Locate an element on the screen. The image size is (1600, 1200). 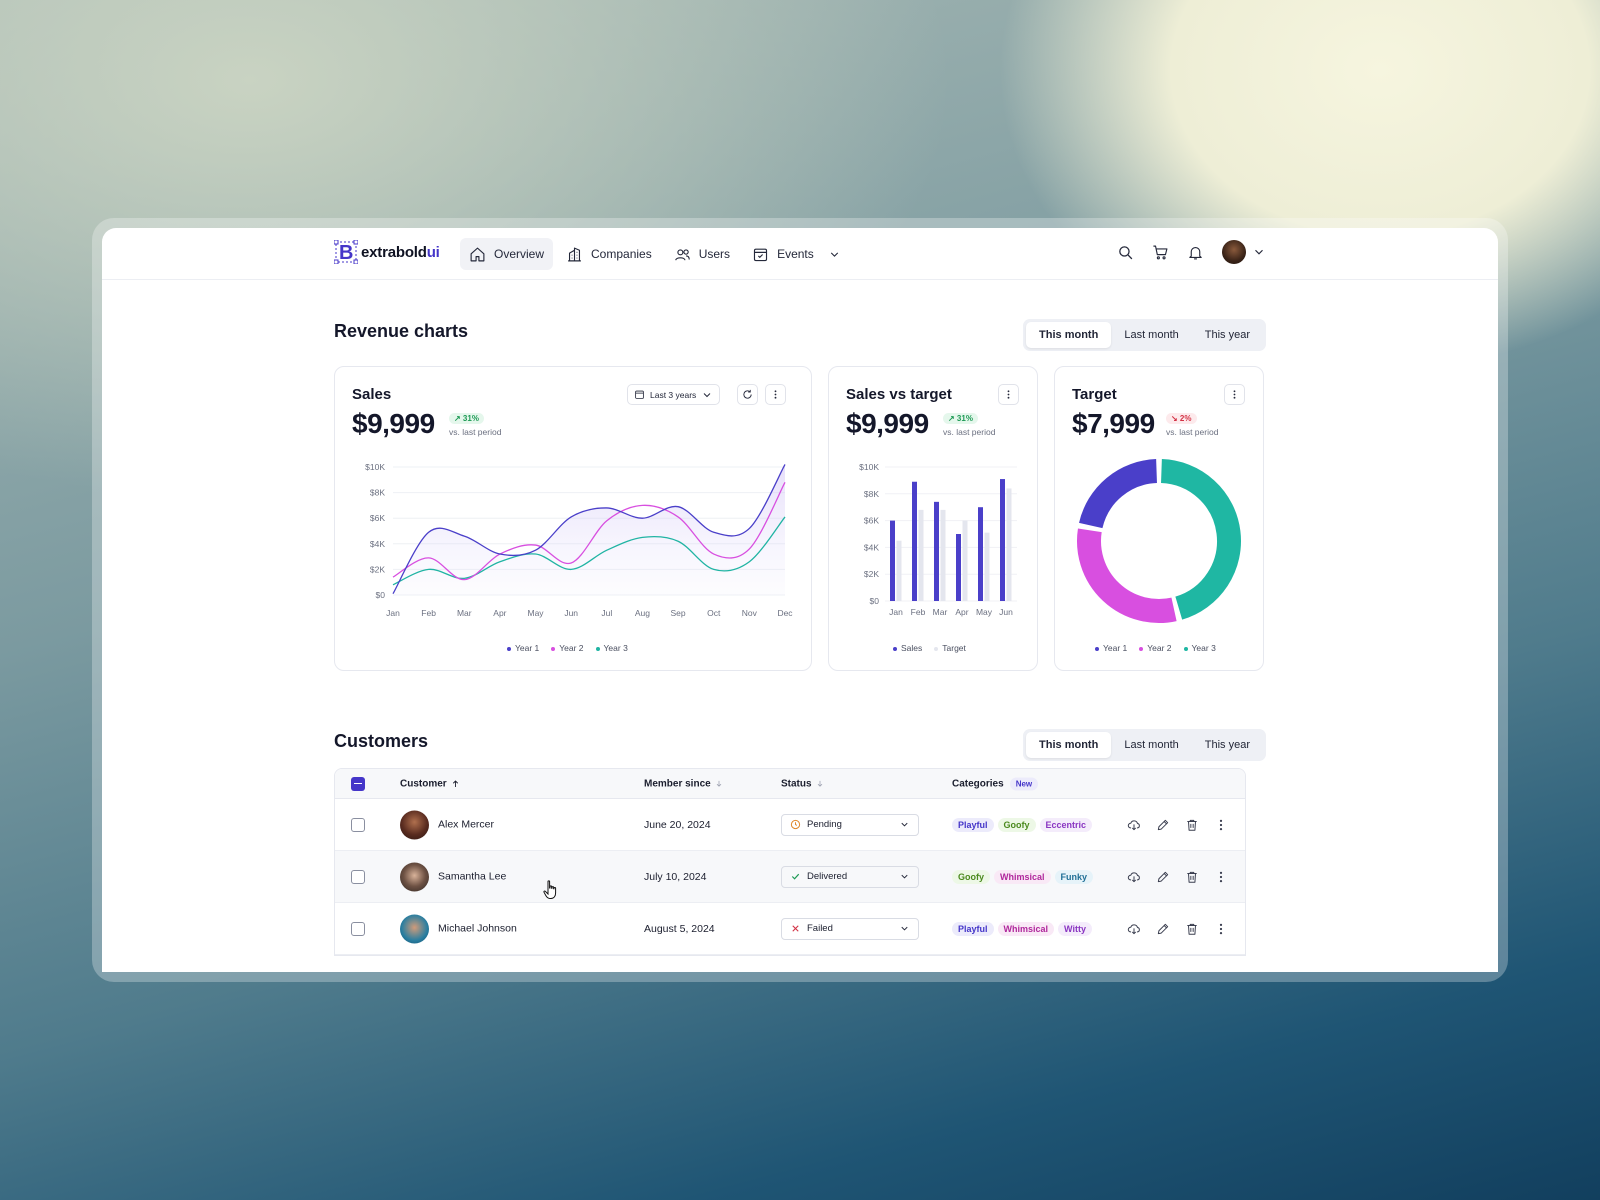
member-since: July 10, 2024 is located at coordinates (675, 876).